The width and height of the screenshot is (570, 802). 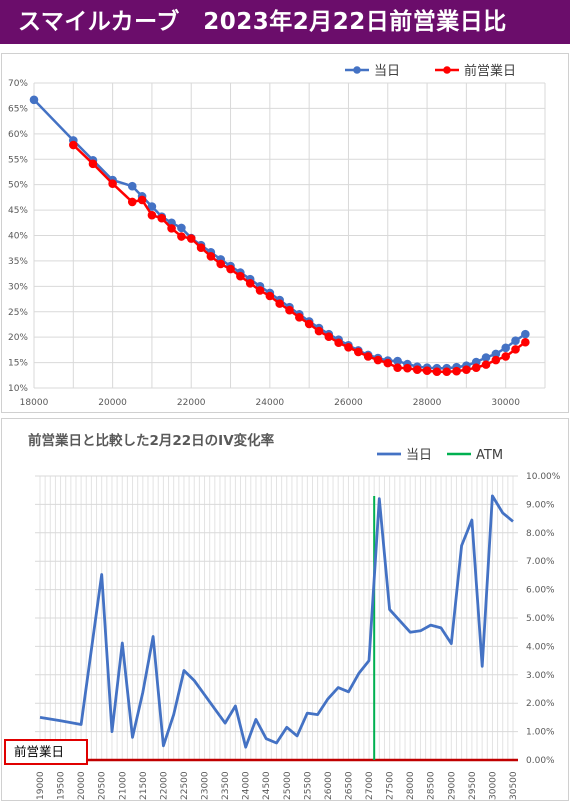 I want to click on y-tick-label: 2.00%, so click(x=540, y=704).